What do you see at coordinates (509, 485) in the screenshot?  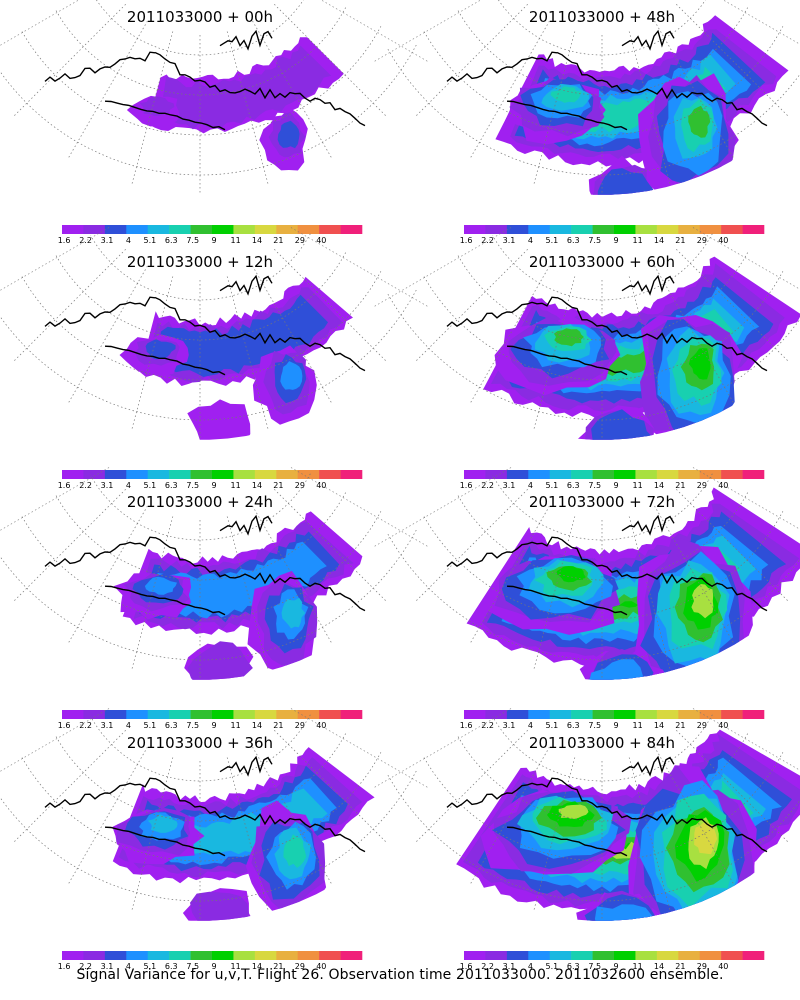 I see `colorbar-tick-label: 3.1` at bounding box center [509, 485].